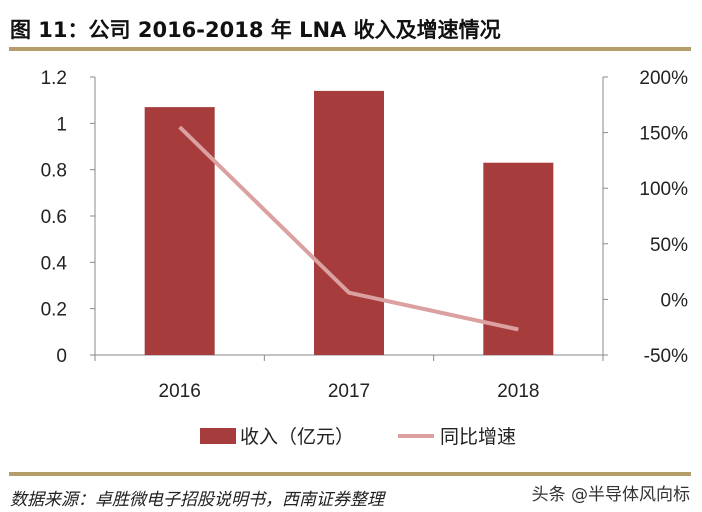  Describe the element at coordinates (180, 391) in the screenshot. I see `x-tick-label: 2016` at that location.